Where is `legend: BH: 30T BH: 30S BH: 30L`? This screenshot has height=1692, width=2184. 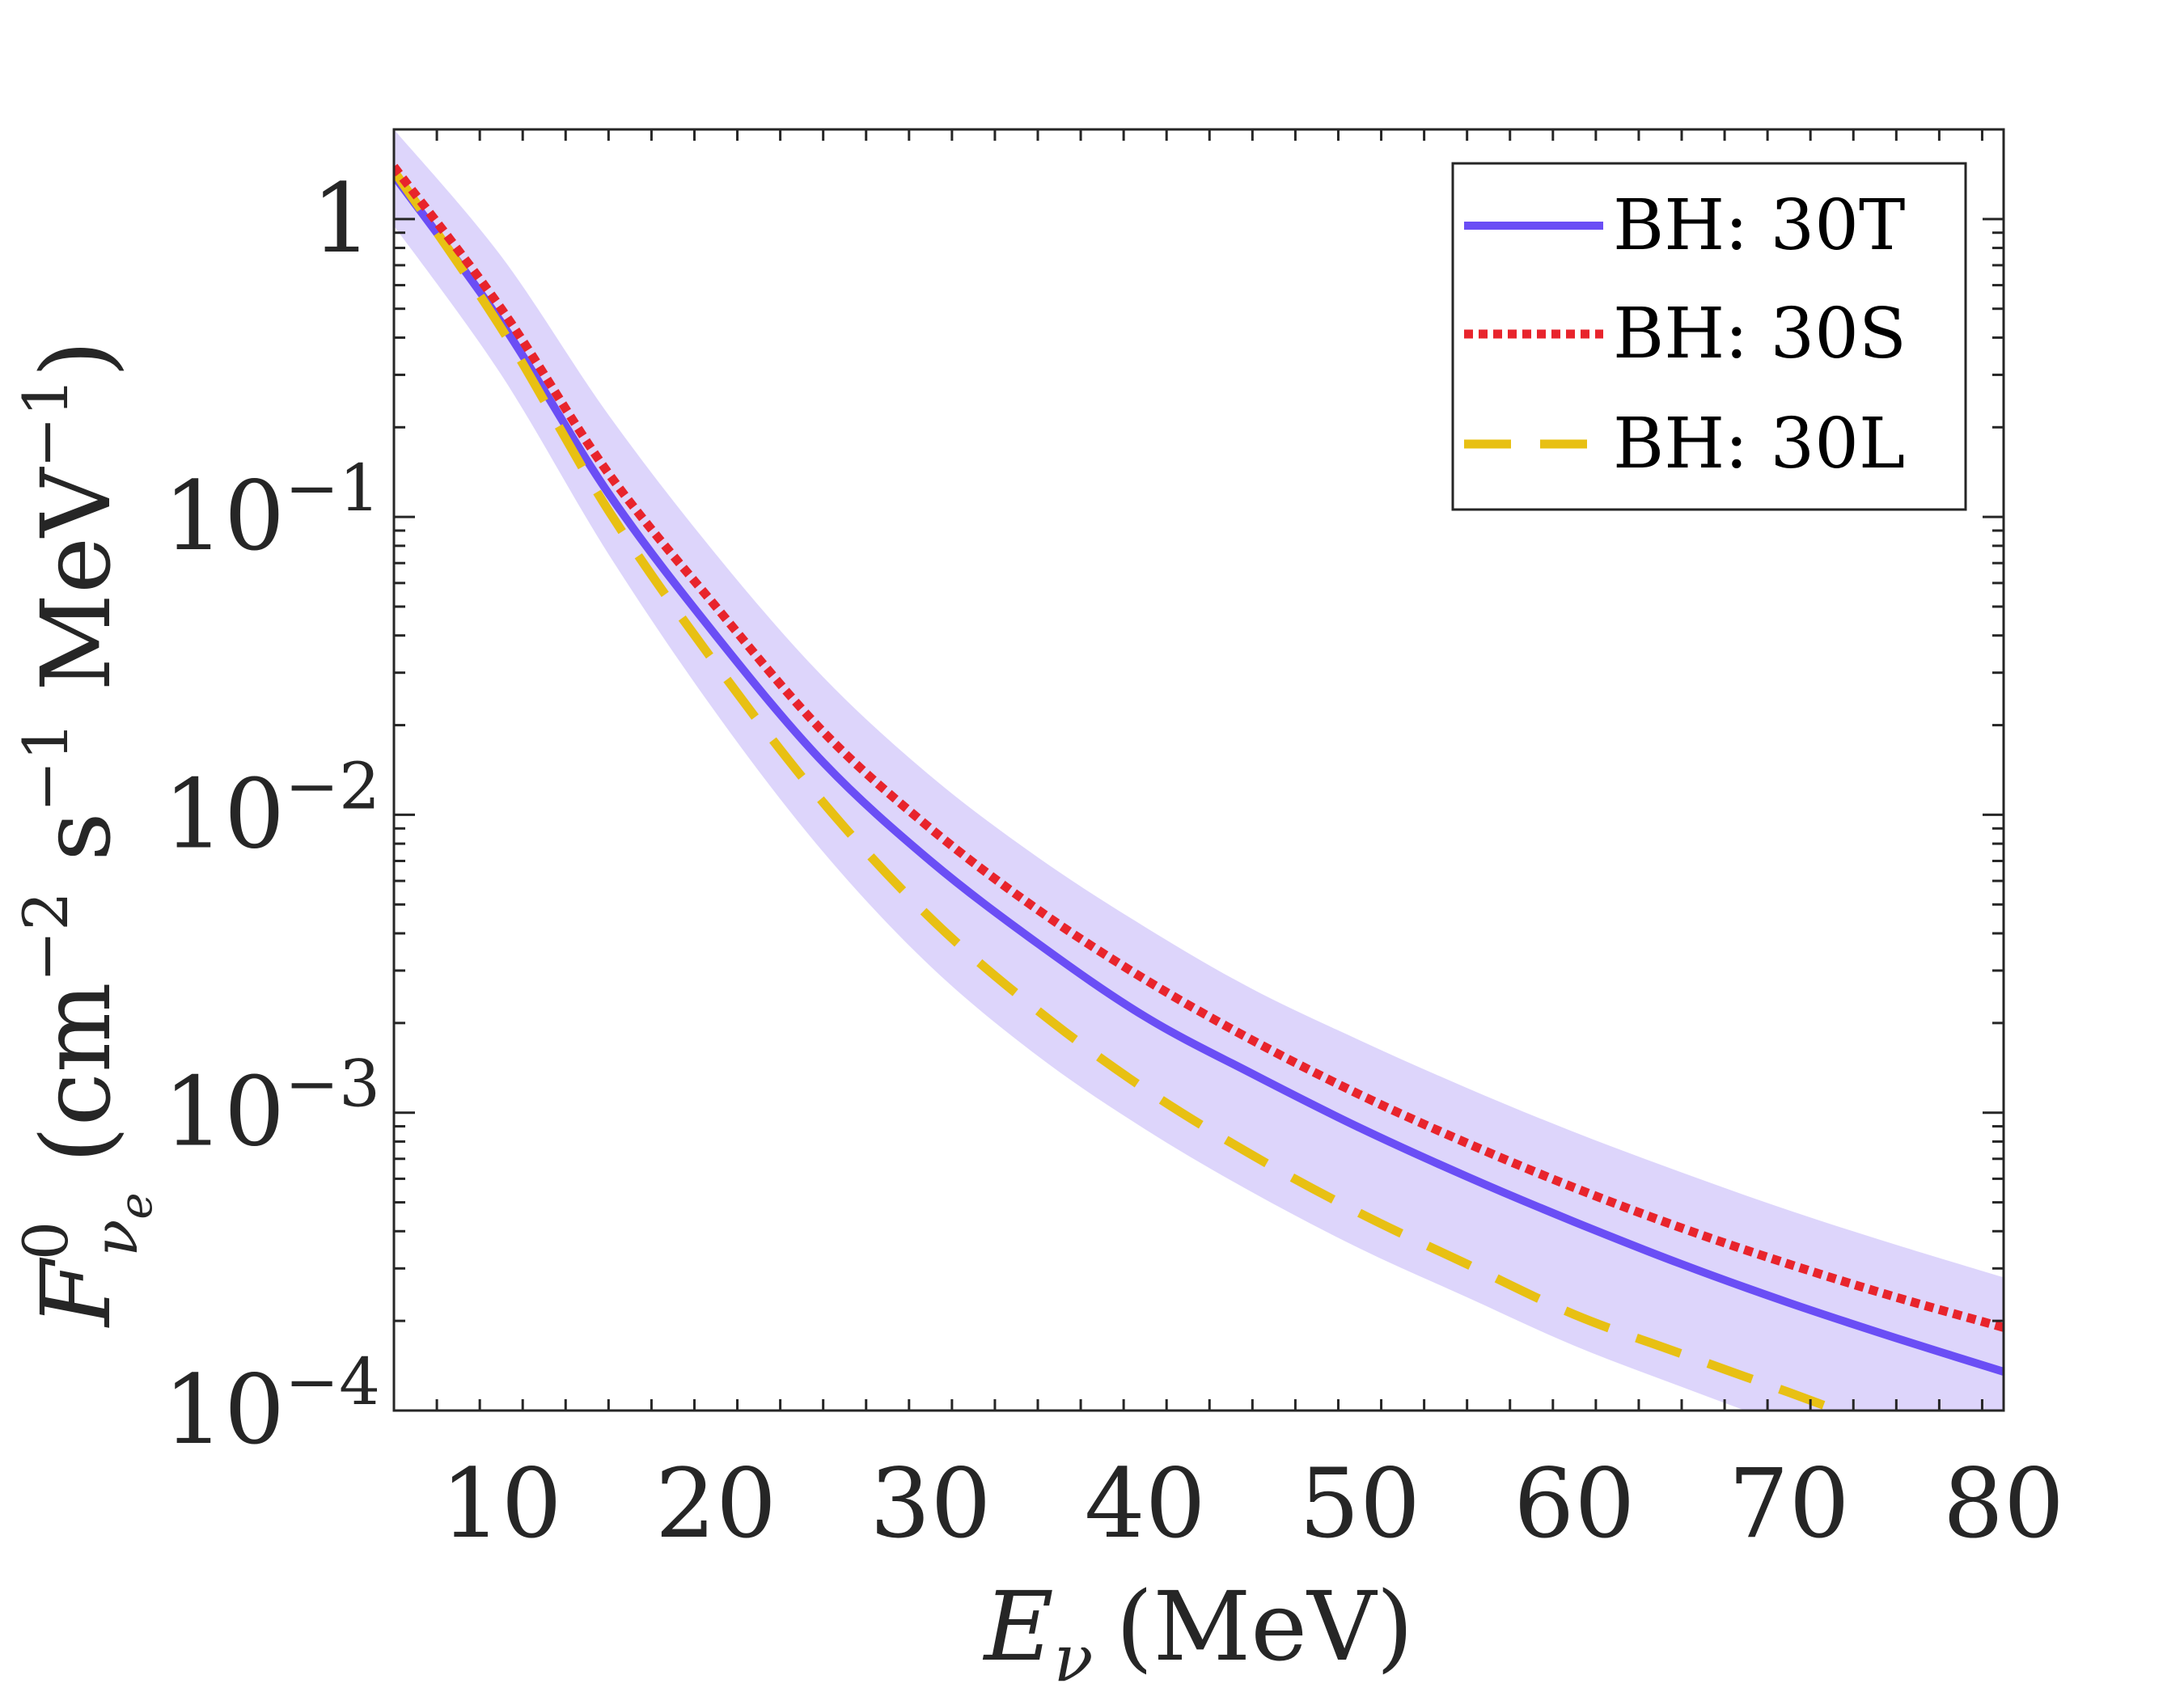 legend: BH: 30T BH: 30S BH: 30L is located at coordinates (1709, 336).